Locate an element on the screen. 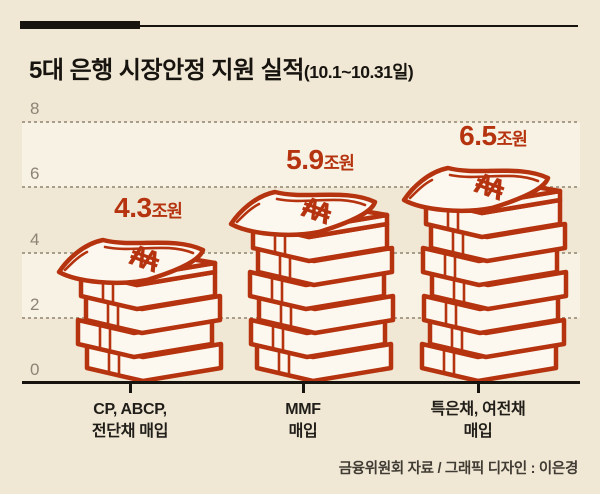  x-axis-category-line: MMF is located at coordinates (303, 409).